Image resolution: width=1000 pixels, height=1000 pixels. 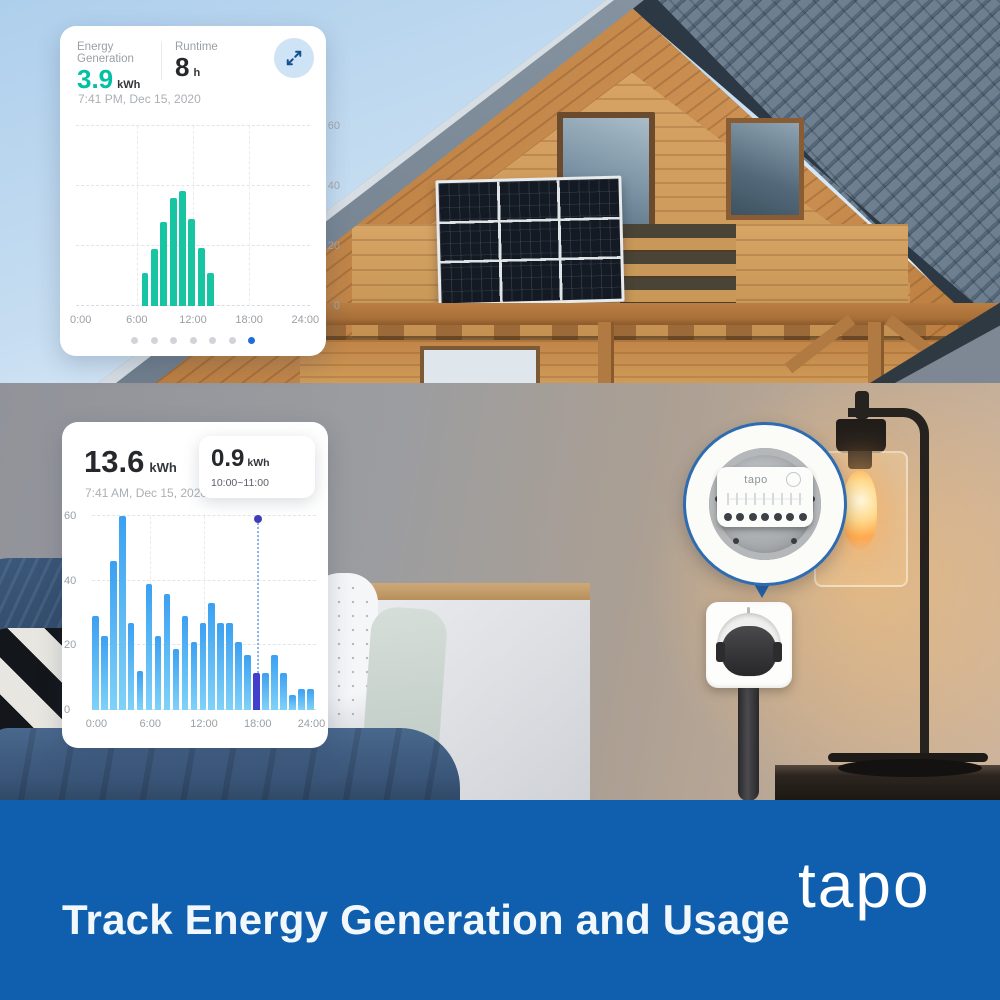 I want to click on metric-number: 8, so click(x=182, y=67).